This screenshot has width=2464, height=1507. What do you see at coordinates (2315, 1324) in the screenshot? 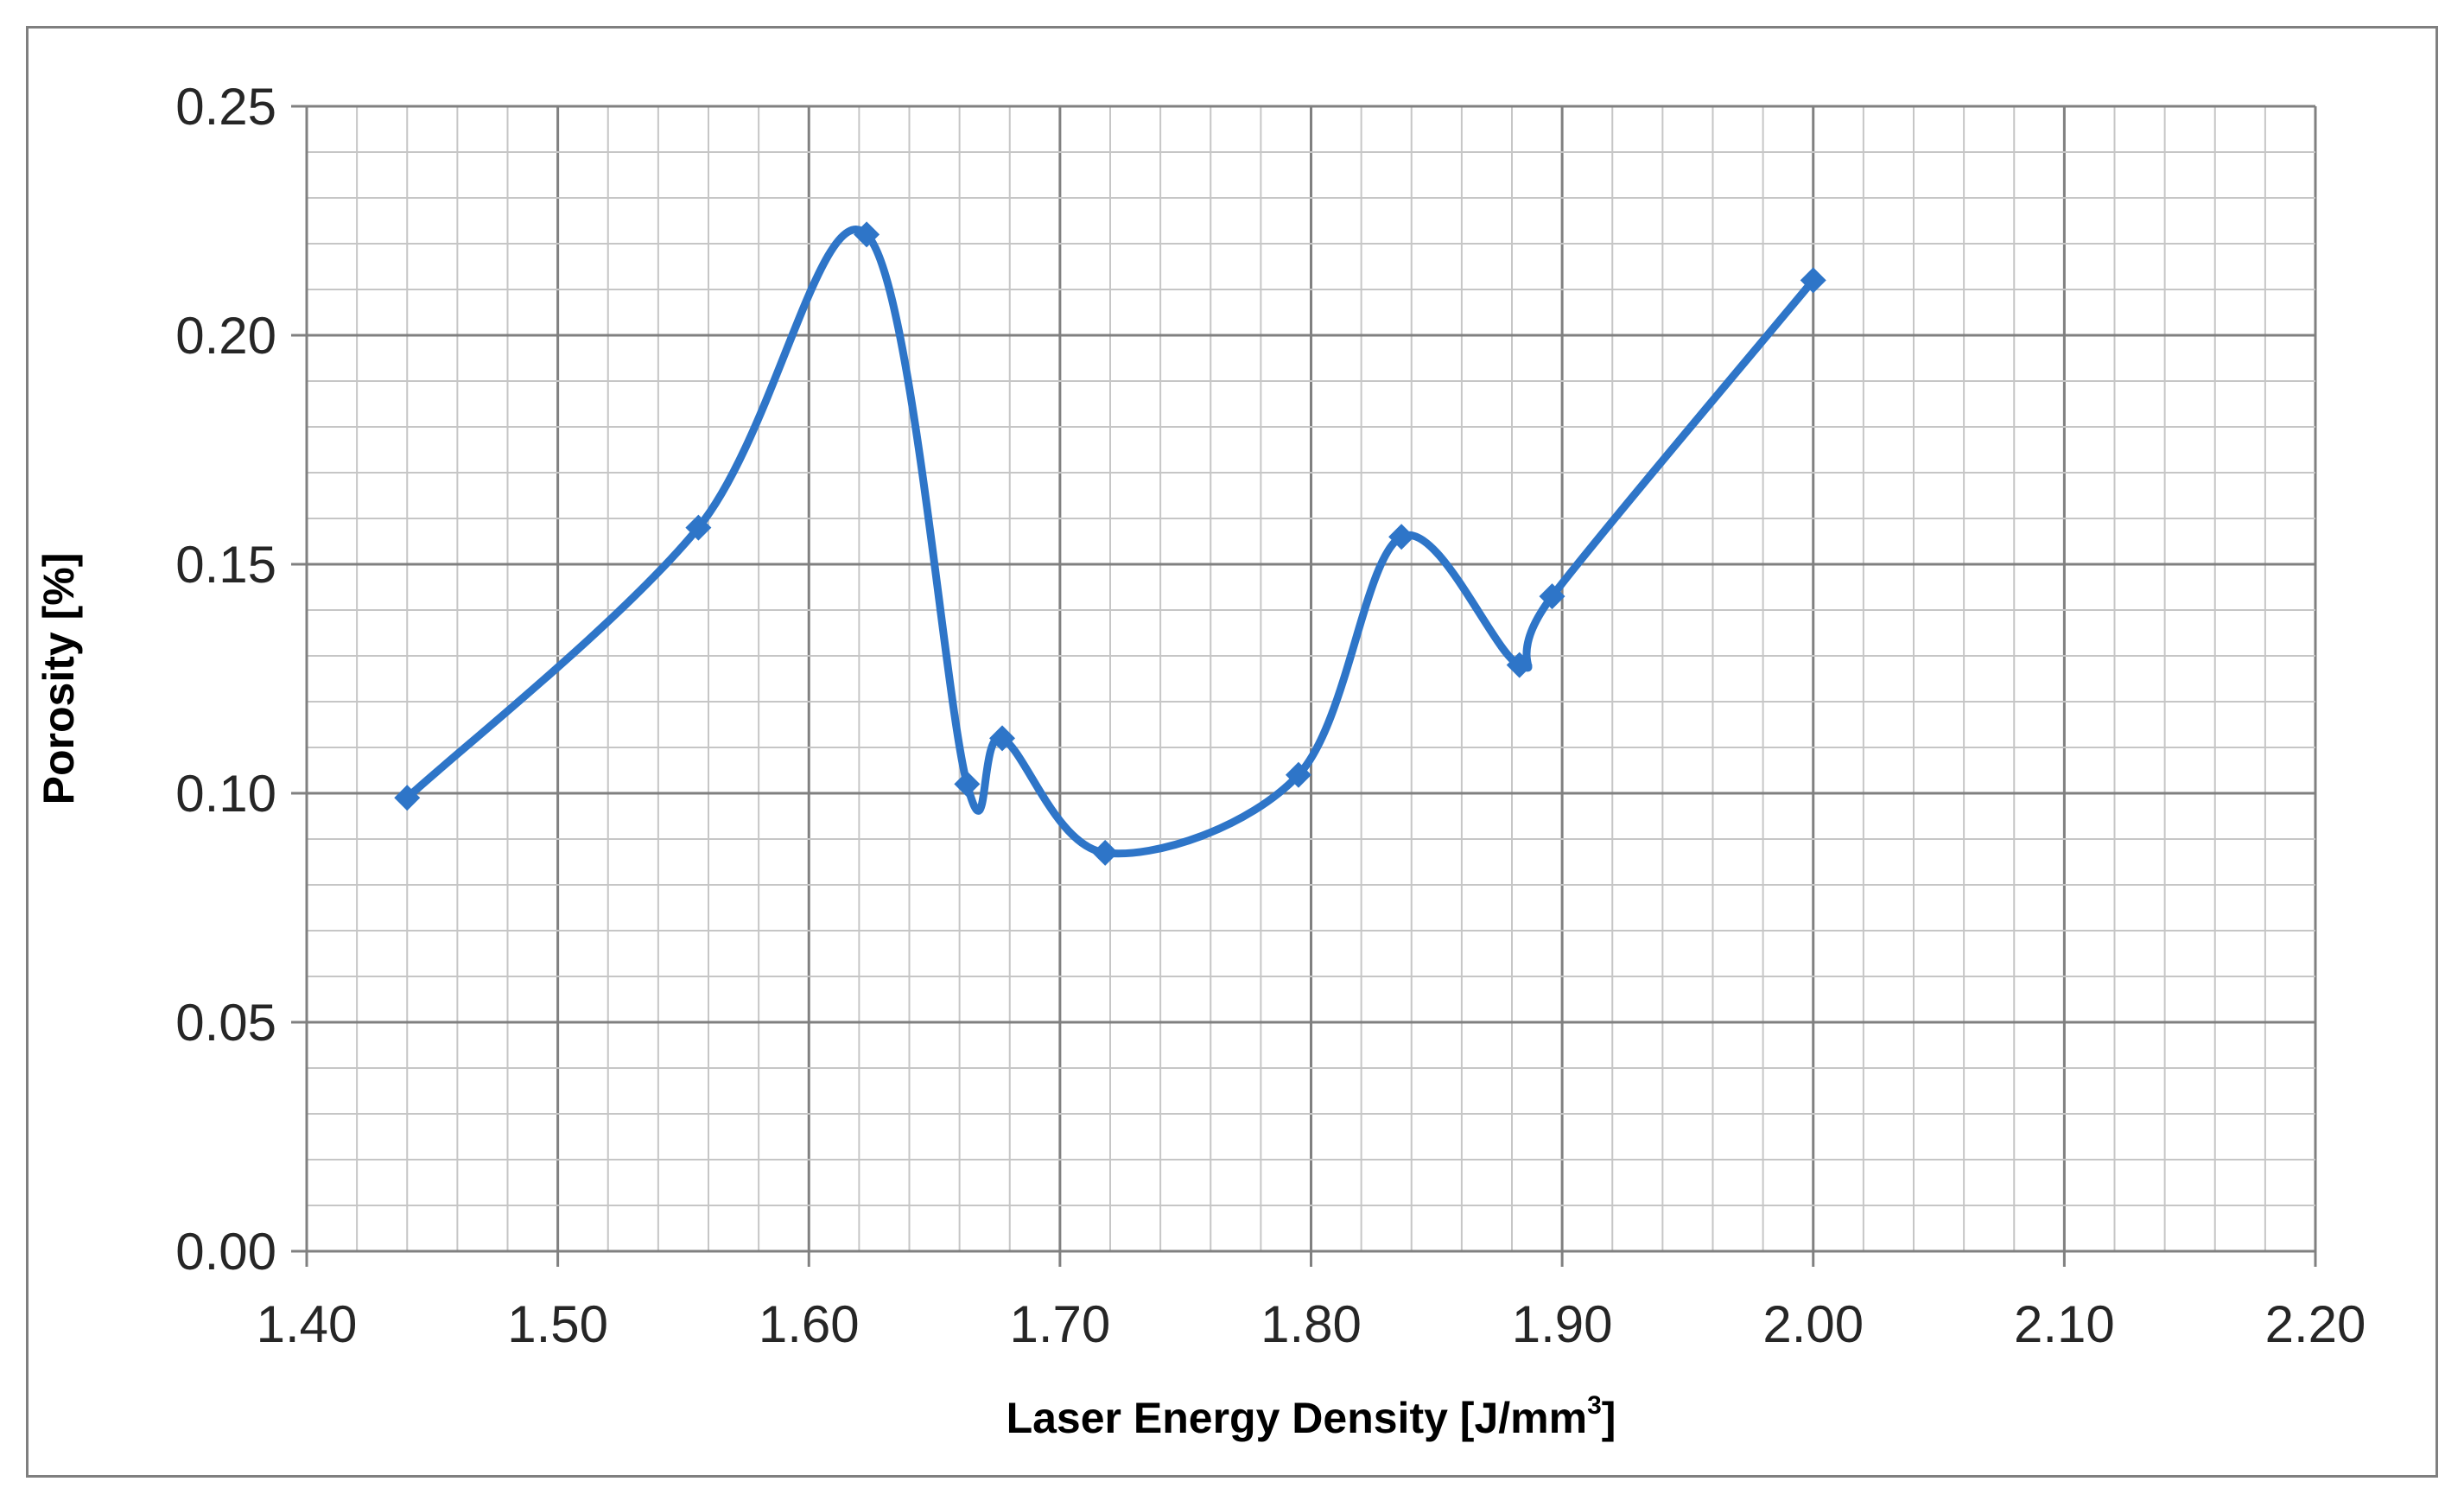
I see `x-tick-label: 2.20` at bounding box center [2315, 1324].